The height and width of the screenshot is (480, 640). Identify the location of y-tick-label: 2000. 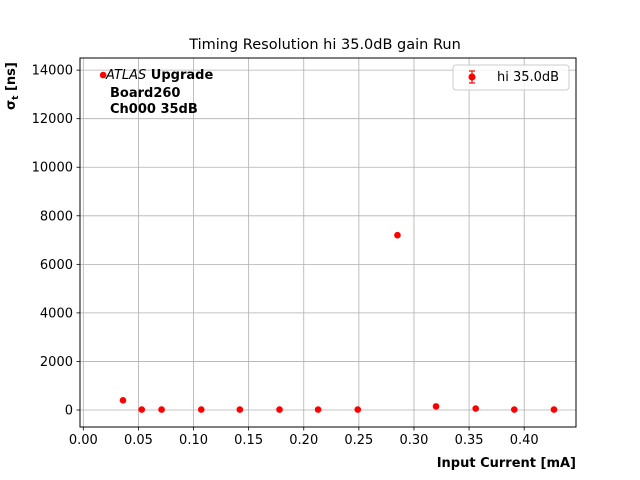
(56, 362).